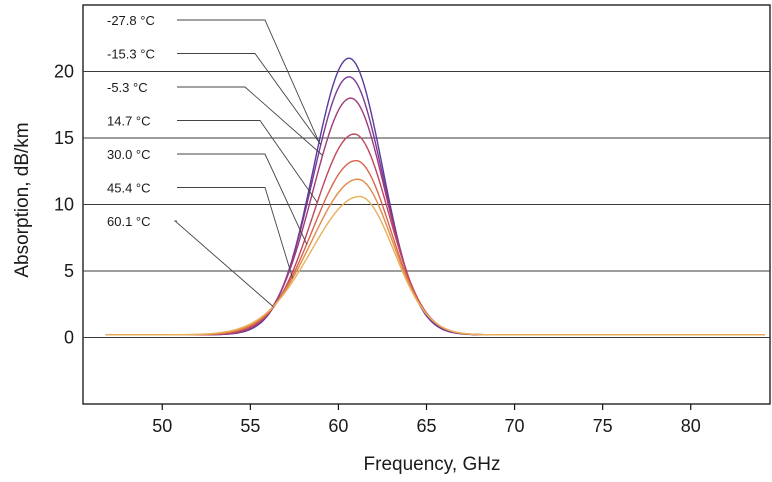 The width and height of the screenshot is (772, 482). I want to click on y-tick-label: 15, so click(64, 138).